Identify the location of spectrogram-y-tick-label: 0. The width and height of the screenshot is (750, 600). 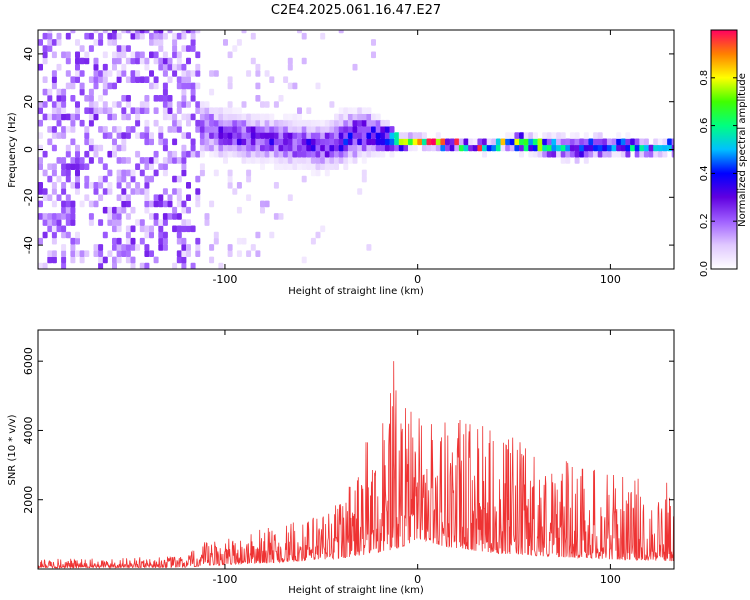
(28, 149).